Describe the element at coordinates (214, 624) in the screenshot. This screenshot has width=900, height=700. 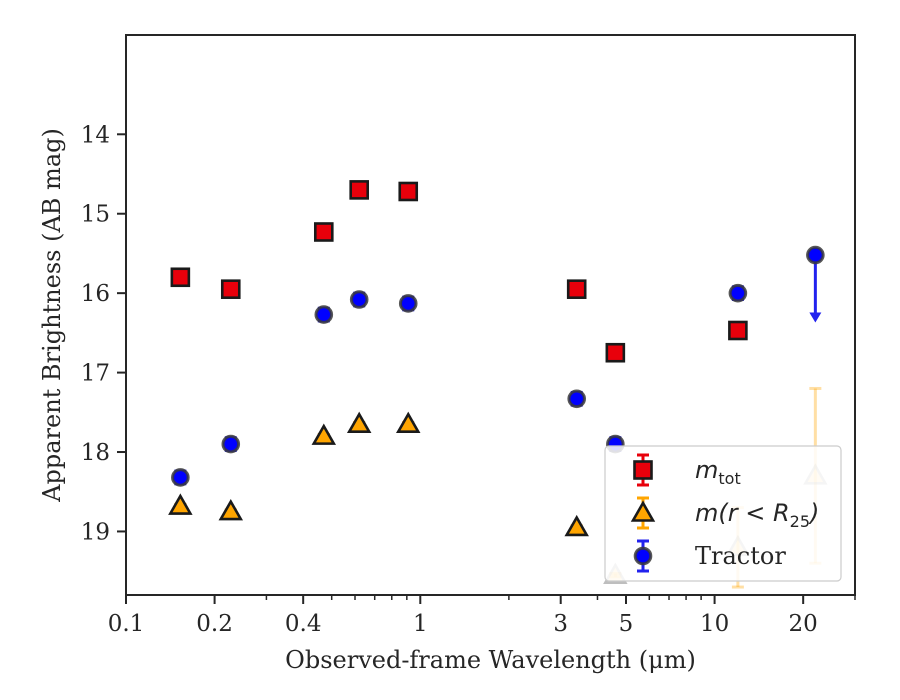
I see `x-tick-label: 0.2` at that location.